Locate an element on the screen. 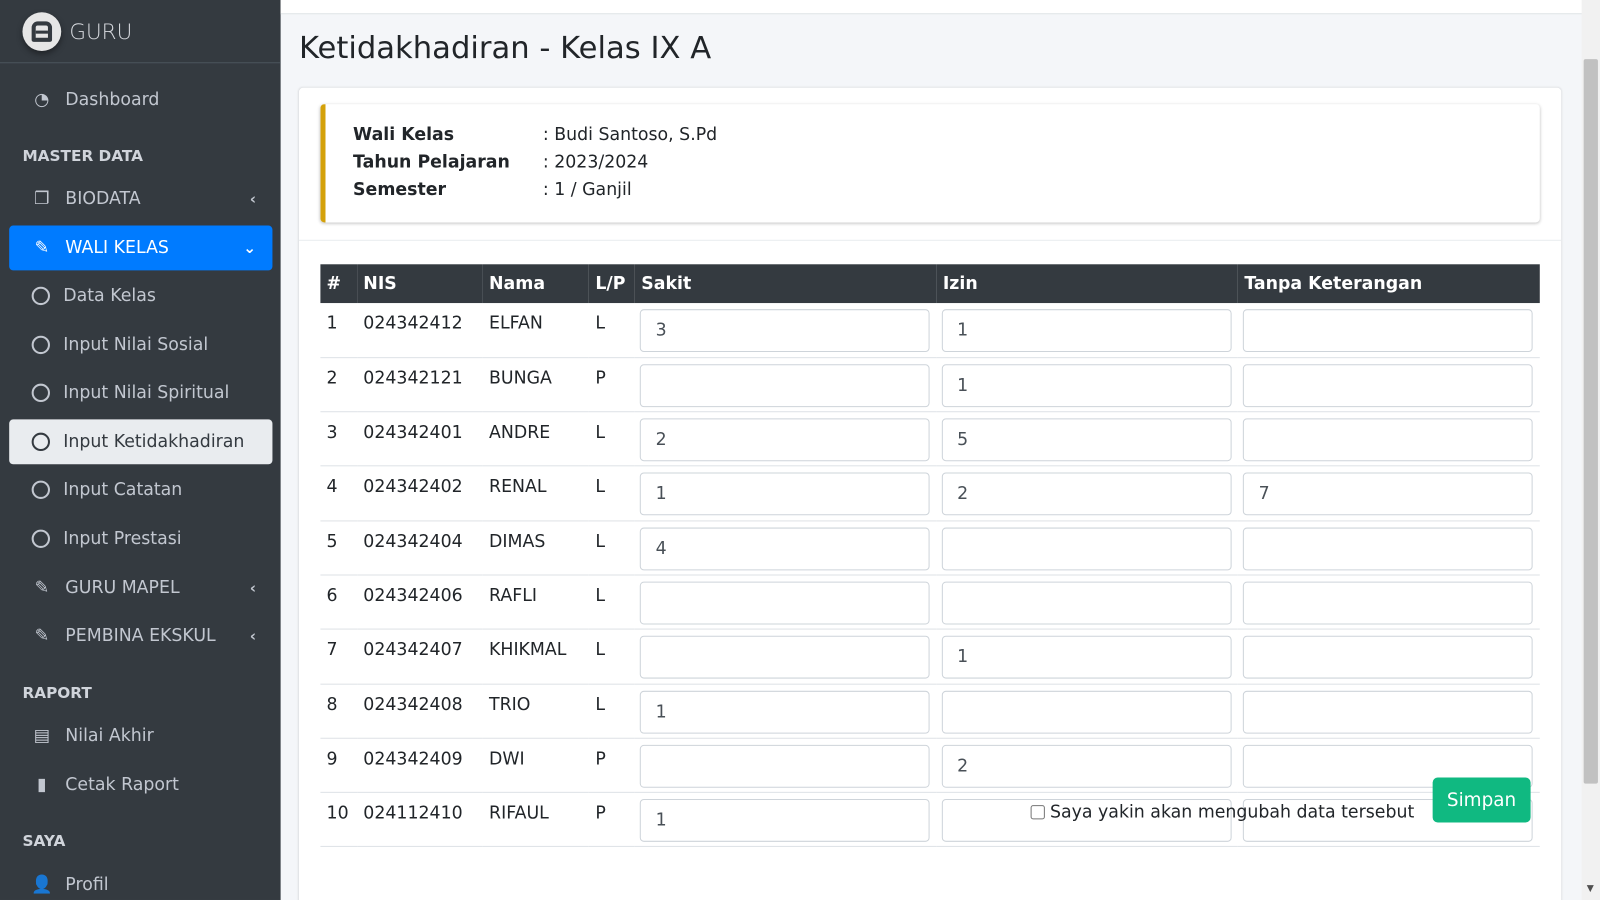 The width and height of the screenshot is (1600, 900). nis-cell: 024342407 is located at coordinates (420, 657).